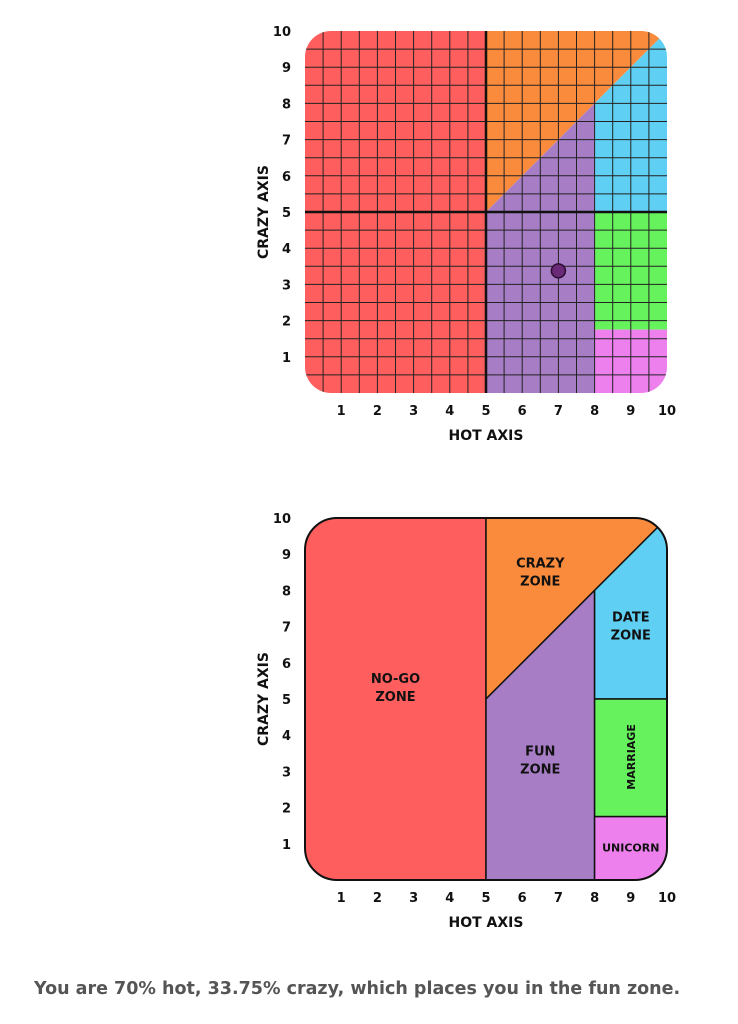  What do you see at coordinates (540, 572) in the screenshot?
I see `zone-label-crazy: CRAZY ZONE` at bounding box center [540, 572].